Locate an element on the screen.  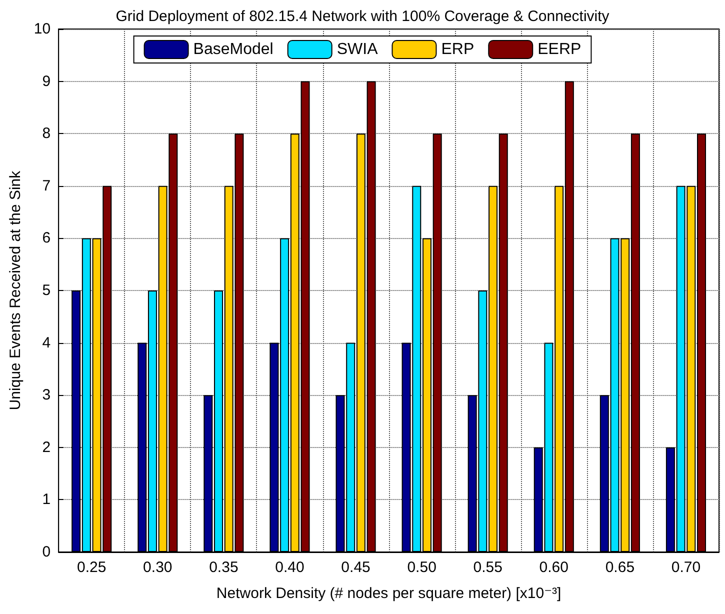
legend-label: BaseModel is located at coordinates (233, 49).